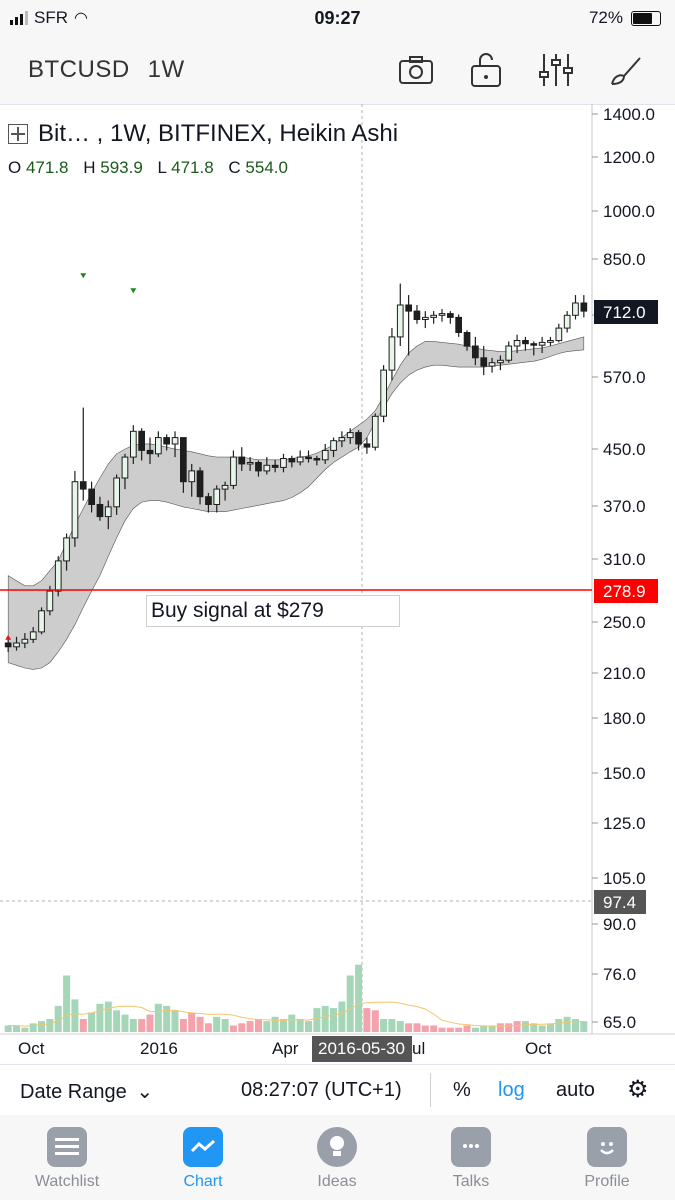  What do you see at coordinates (192, 167) in the screenshot?
I see `ohlc-low: 471.8` at bounding box center [192, 167].